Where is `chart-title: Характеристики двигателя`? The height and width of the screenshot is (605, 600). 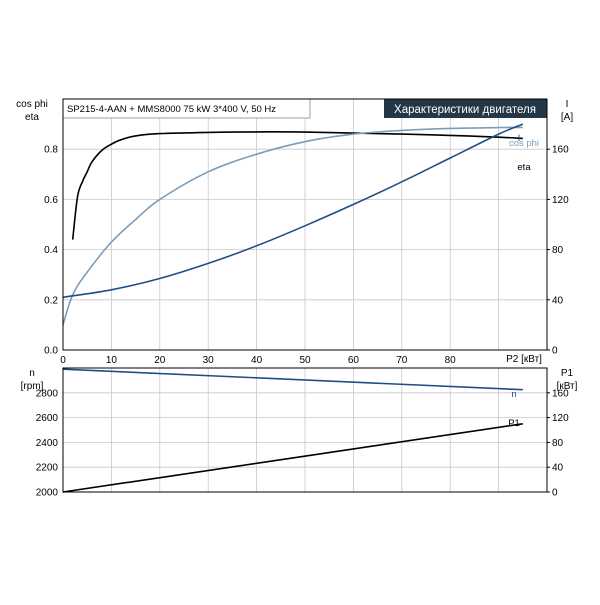 chart-title: Характеристики двигателя is located at coordinates (465, 110).